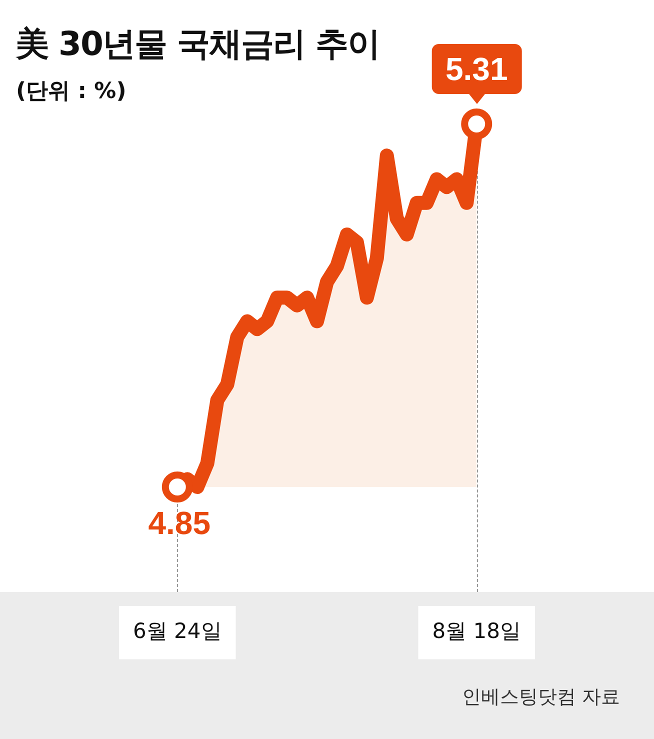 The width and height of the screenshot is (654, 739). Describe the element at coordinates (477, 631) in the screenshot. I see `x-tick-label: 8월 18일` at that location.